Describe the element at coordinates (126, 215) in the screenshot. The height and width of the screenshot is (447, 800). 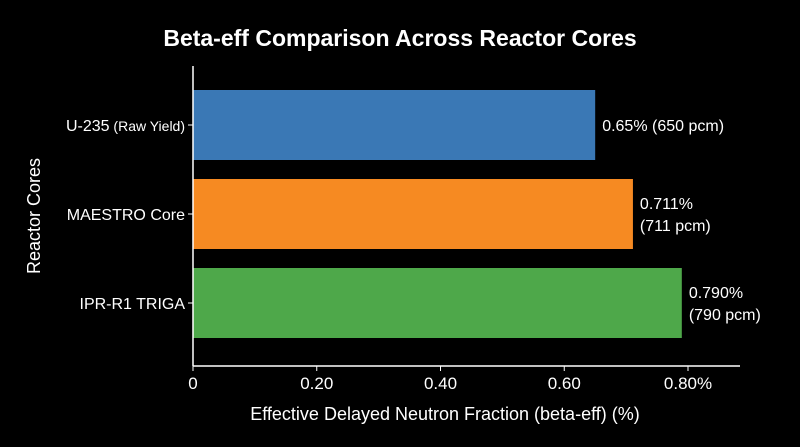
I see `category-label: MAESTRO Core` at that location.